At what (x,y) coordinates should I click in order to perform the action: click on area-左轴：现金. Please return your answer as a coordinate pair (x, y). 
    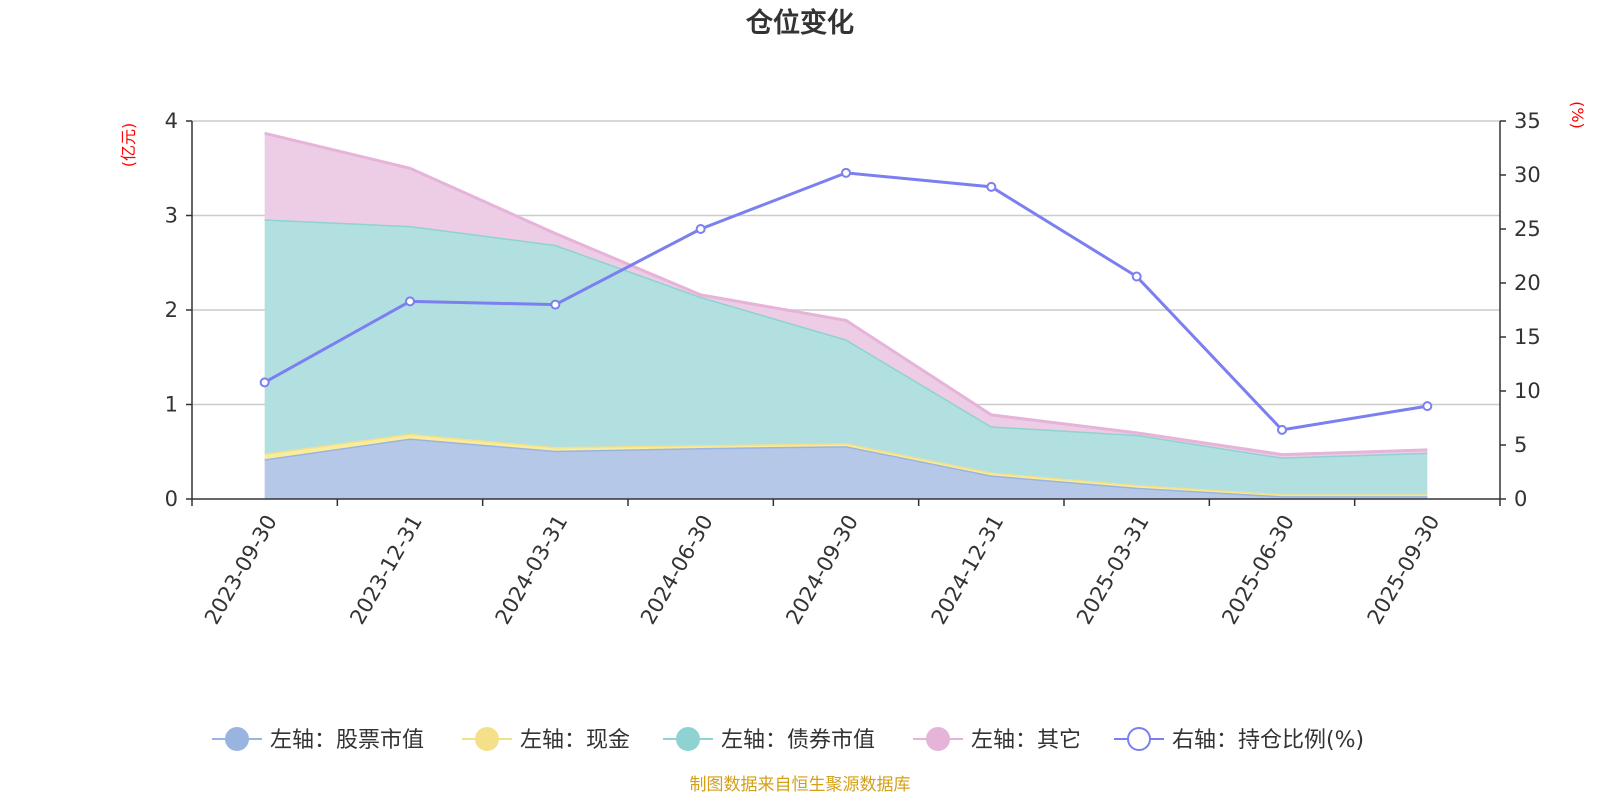
    Looking at the image, I should click on (846, 465).